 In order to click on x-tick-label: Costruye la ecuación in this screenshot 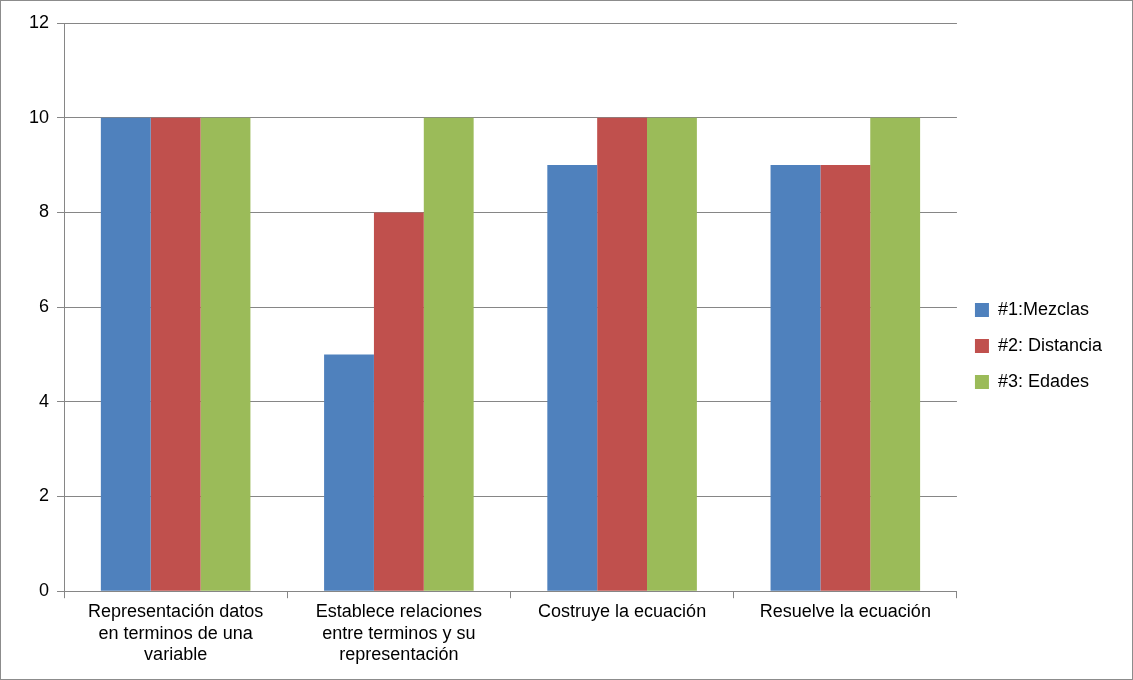, I will do `click(622, 610)`.